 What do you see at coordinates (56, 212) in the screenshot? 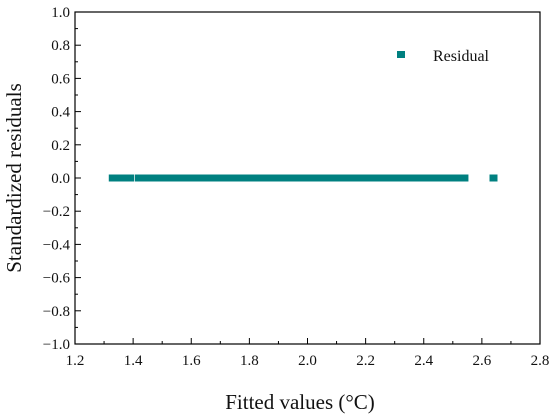
I see `y-tick-label: −0.2` at bounding box center [56, 212].